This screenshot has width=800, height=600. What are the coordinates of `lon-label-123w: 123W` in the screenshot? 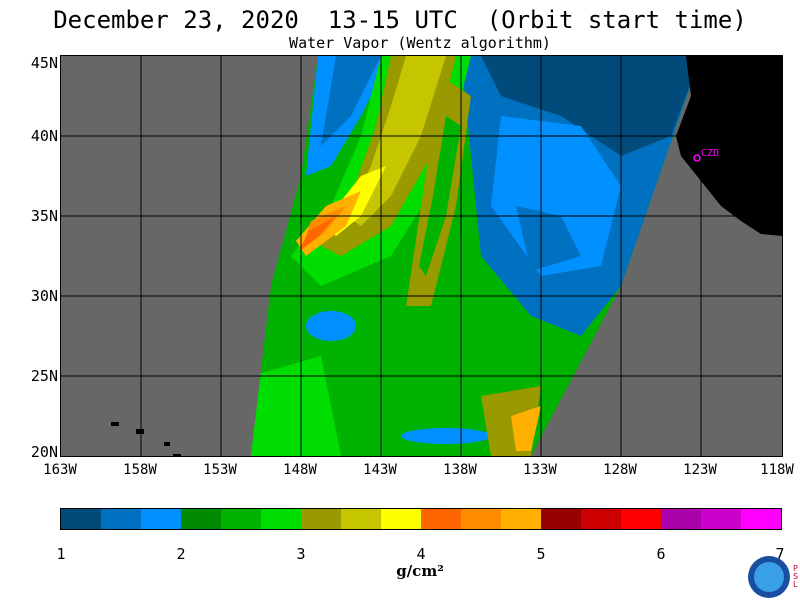 It's located at (700, 470).